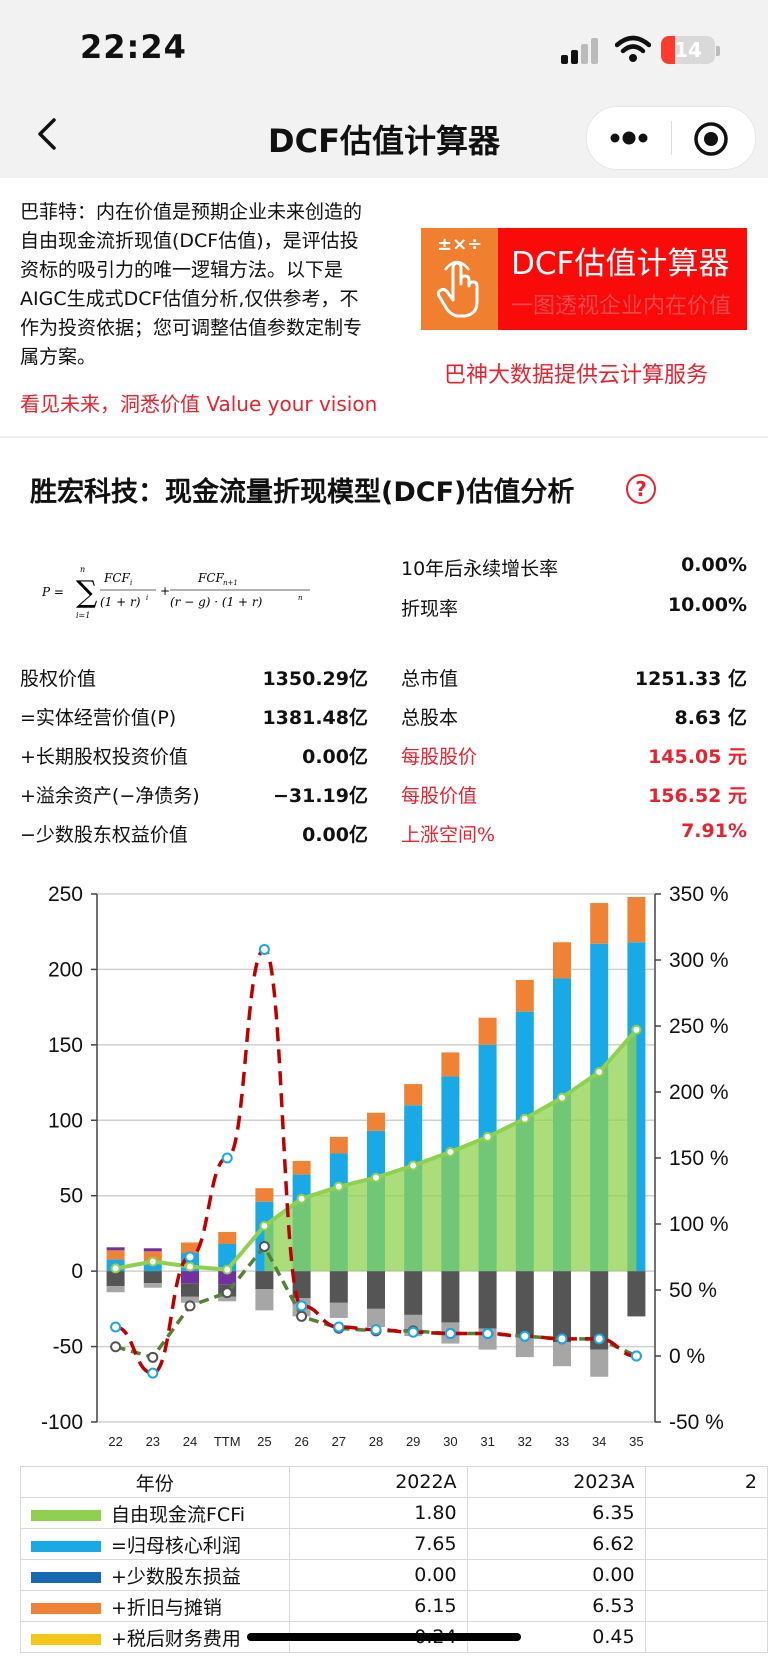  What do you see at coordinates (104, 757) in the screenshot?
I see `value-label: +长期股权投资价值` at bounding box center [104, 757].